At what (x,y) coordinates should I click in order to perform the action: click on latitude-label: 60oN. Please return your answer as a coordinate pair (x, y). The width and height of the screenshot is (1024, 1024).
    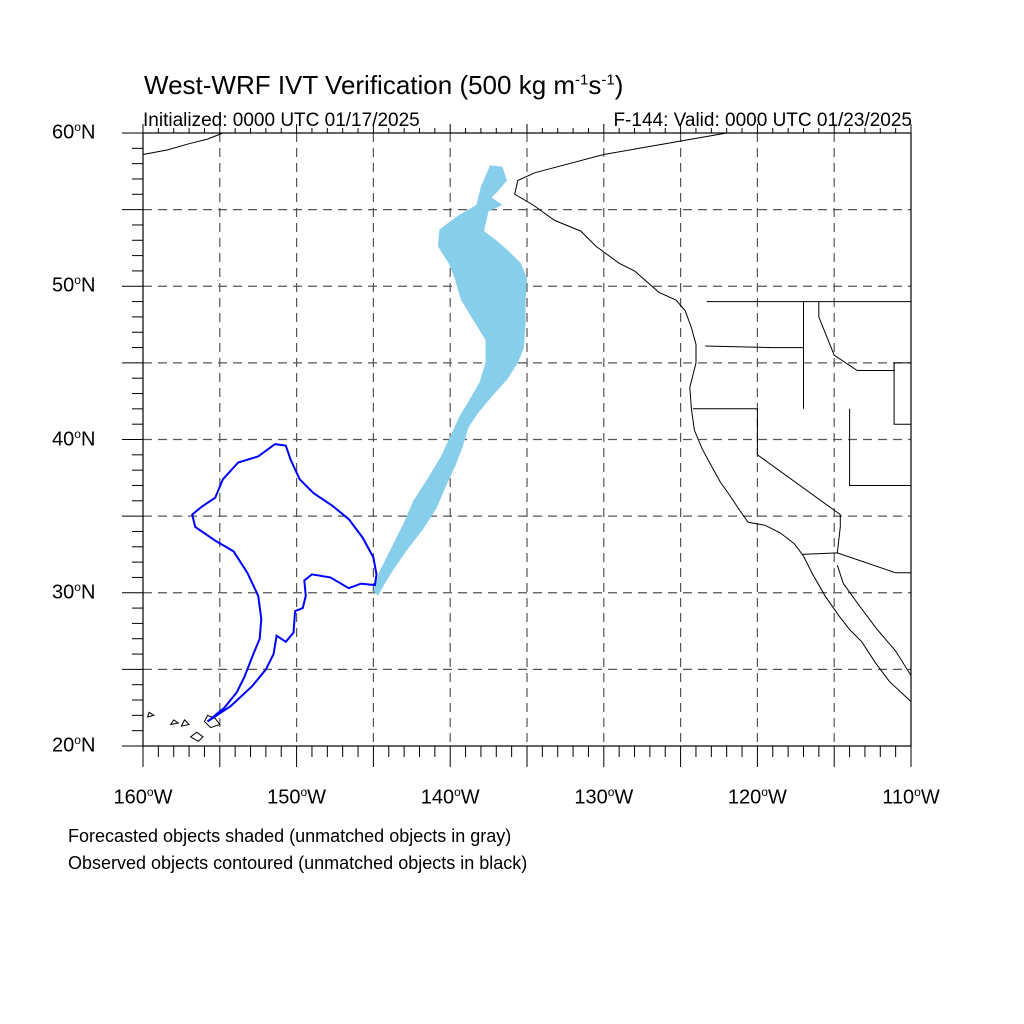
    Looking at the image, I should click on (74, 132).